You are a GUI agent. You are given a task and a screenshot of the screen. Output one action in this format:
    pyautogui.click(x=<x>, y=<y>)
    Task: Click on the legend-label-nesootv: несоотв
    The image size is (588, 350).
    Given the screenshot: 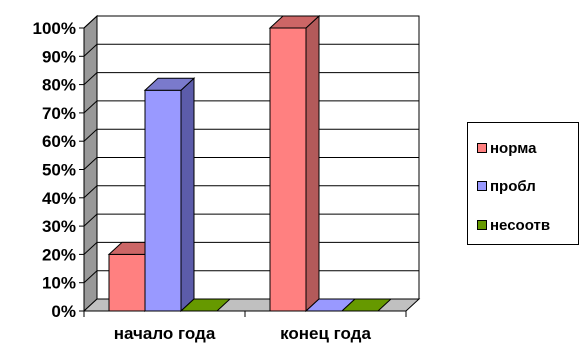 What is the action you would take?
    pyautogui.click(x=520, y=225)
    